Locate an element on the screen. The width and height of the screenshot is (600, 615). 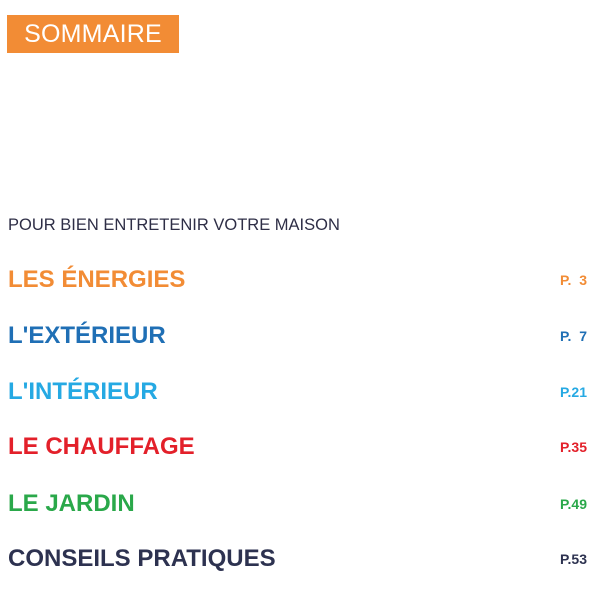
toc-item-jardin: LE JARDIN P.49 is located at coordinates (297, 504).